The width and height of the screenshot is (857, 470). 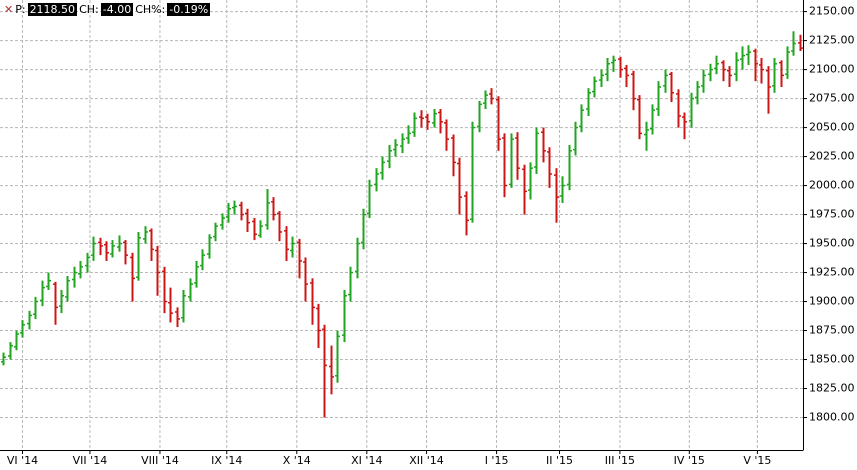 I want to click on y-tick-label: 1800.00, so click(x=832, y=417).